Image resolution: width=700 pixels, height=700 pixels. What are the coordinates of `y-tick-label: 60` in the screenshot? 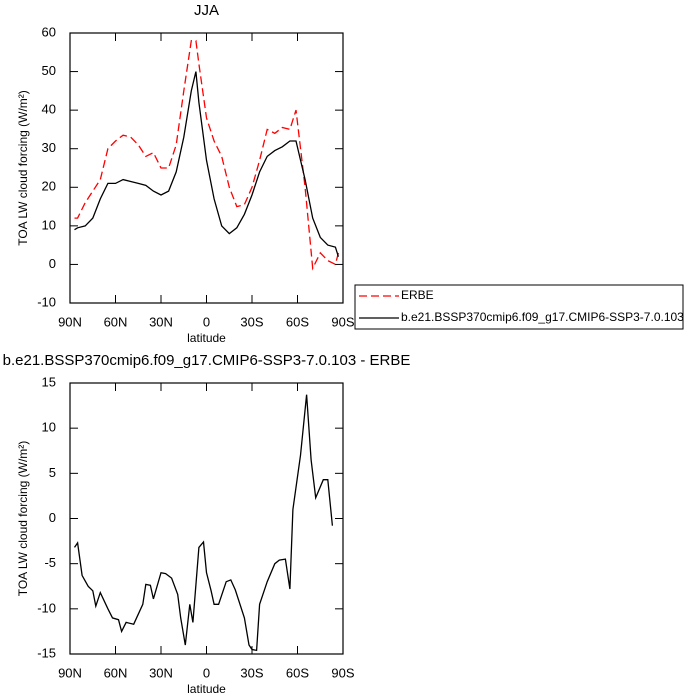 It's located at (49, 31).